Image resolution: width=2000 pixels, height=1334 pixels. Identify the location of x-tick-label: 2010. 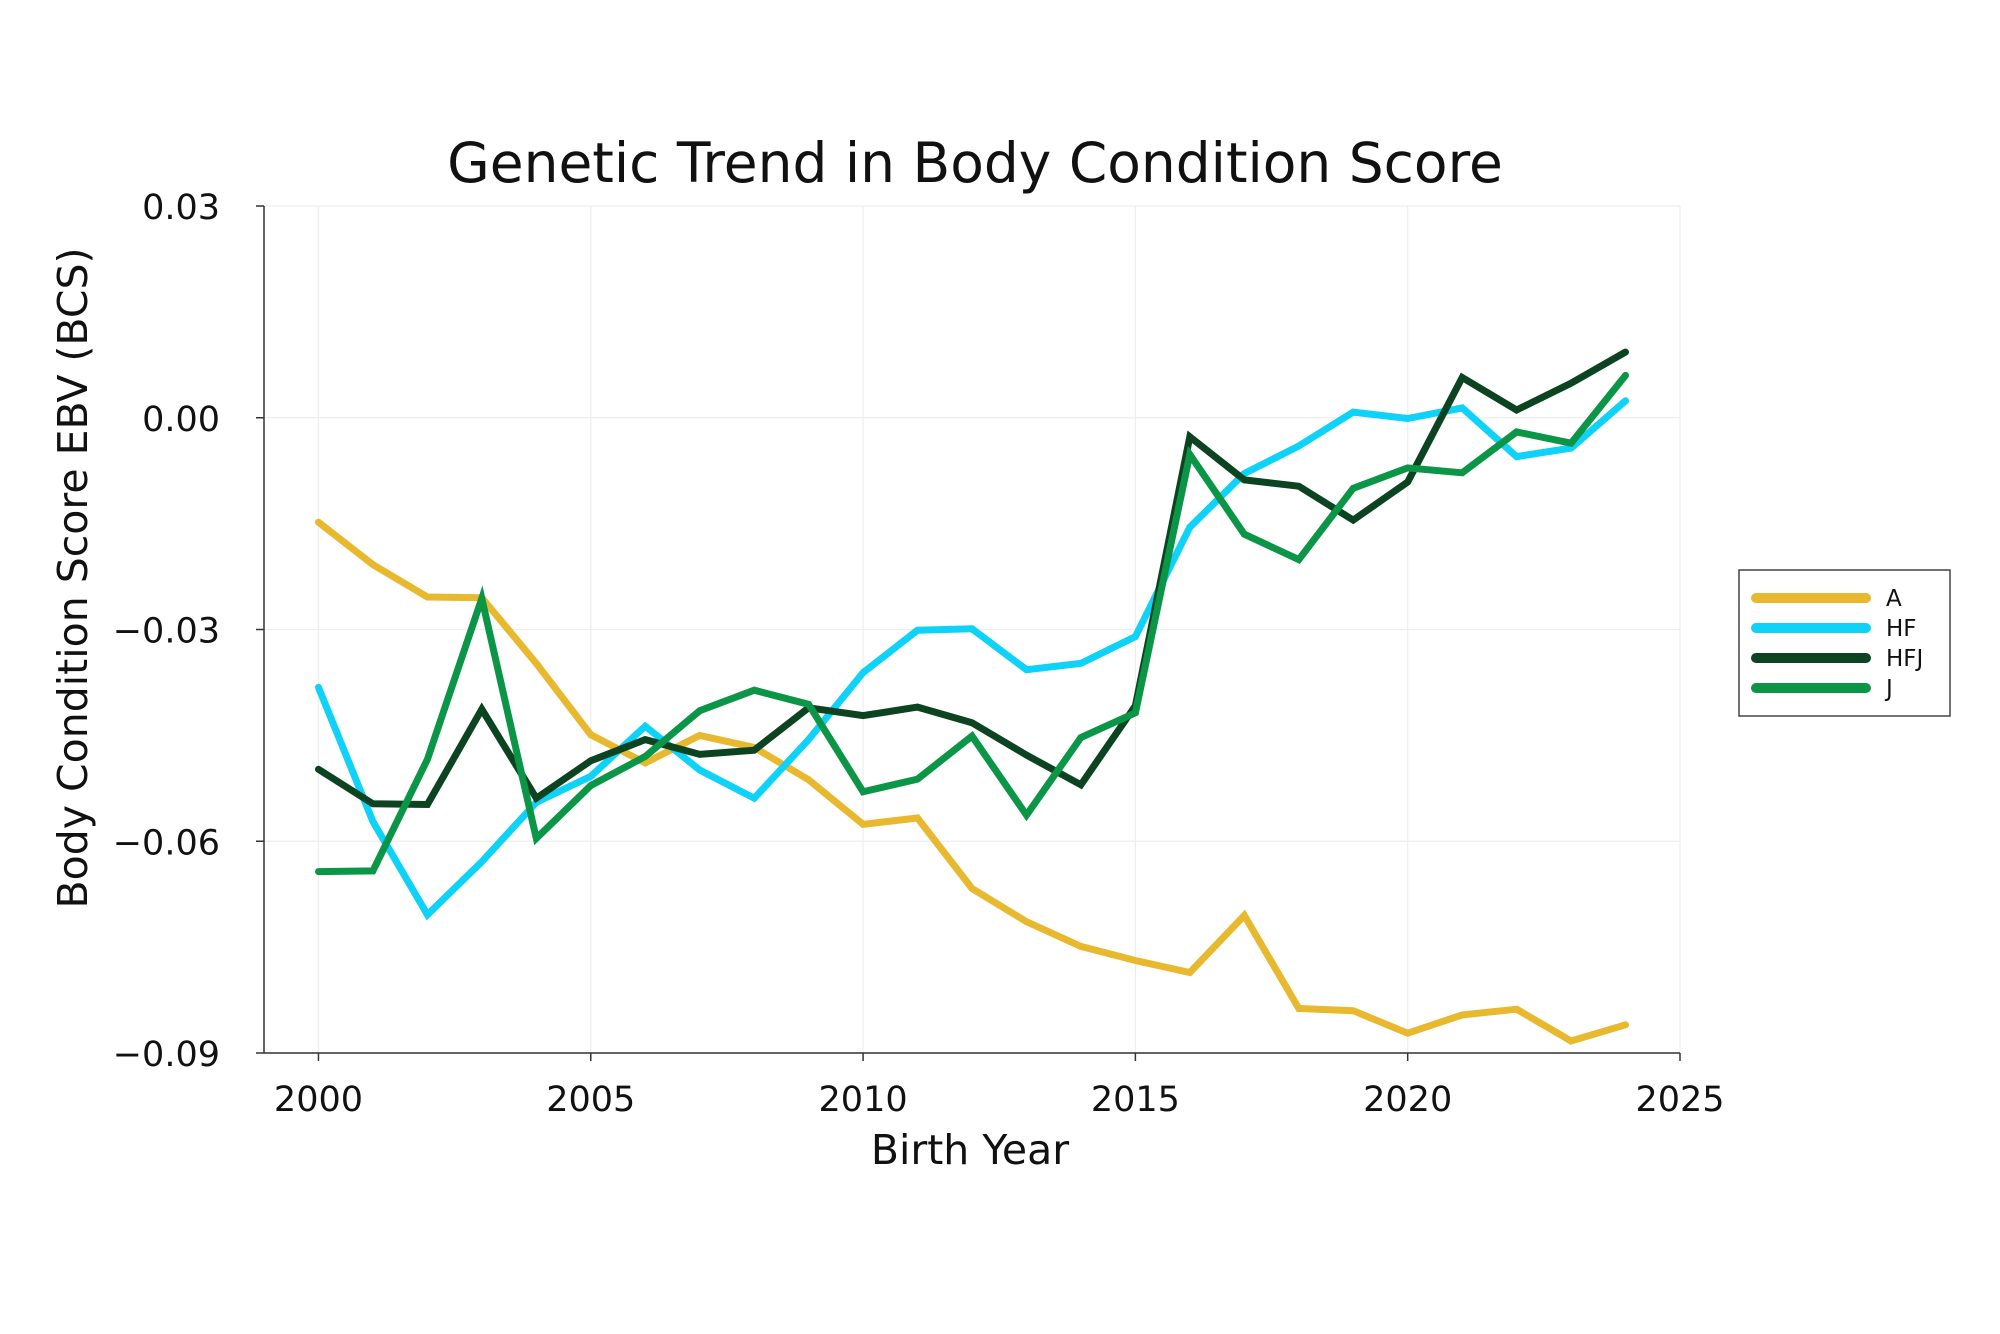
(863, 1100).